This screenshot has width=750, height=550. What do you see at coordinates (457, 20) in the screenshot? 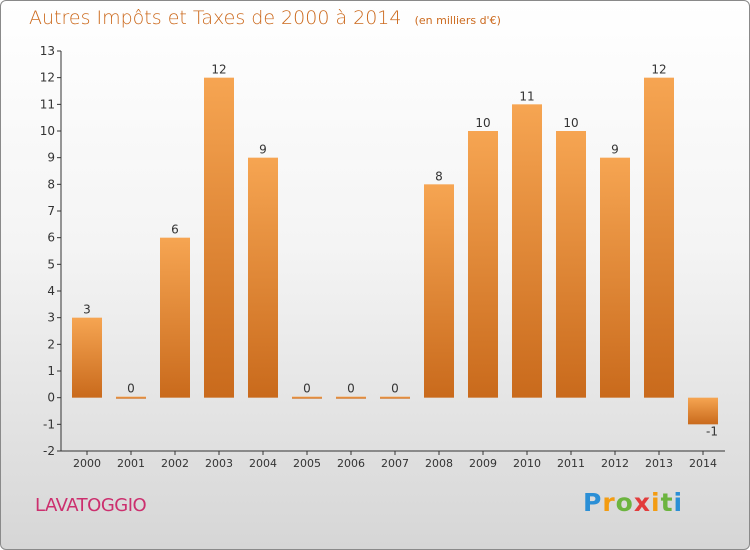
I see `chart-unit: (en milliers d'€)` at bounding box center [457, 20].